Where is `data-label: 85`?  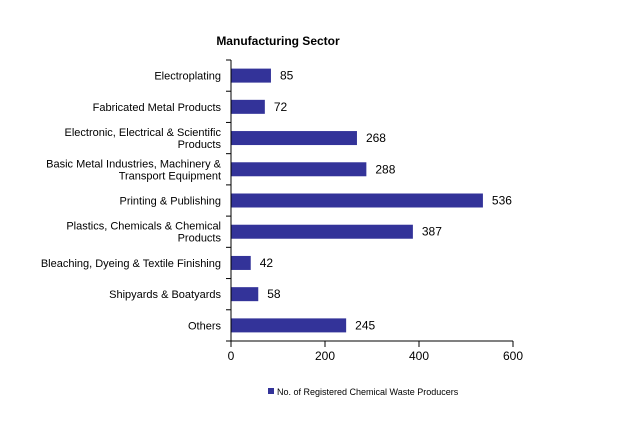 data-label: 85 is located at coordinates (287, 76).